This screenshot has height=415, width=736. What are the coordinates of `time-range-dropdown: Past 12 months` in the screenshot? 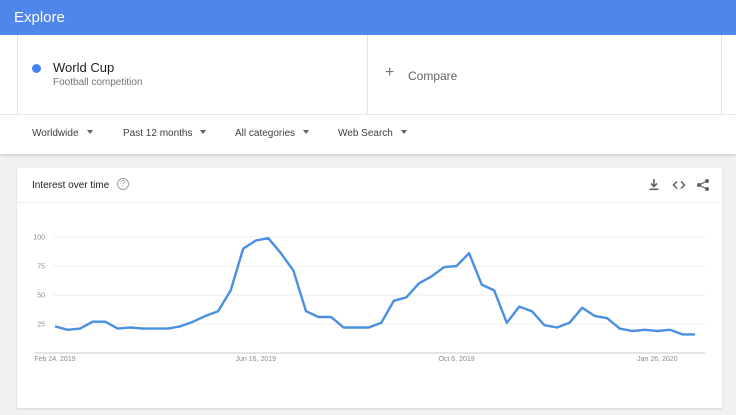 It's located at (165, 133).